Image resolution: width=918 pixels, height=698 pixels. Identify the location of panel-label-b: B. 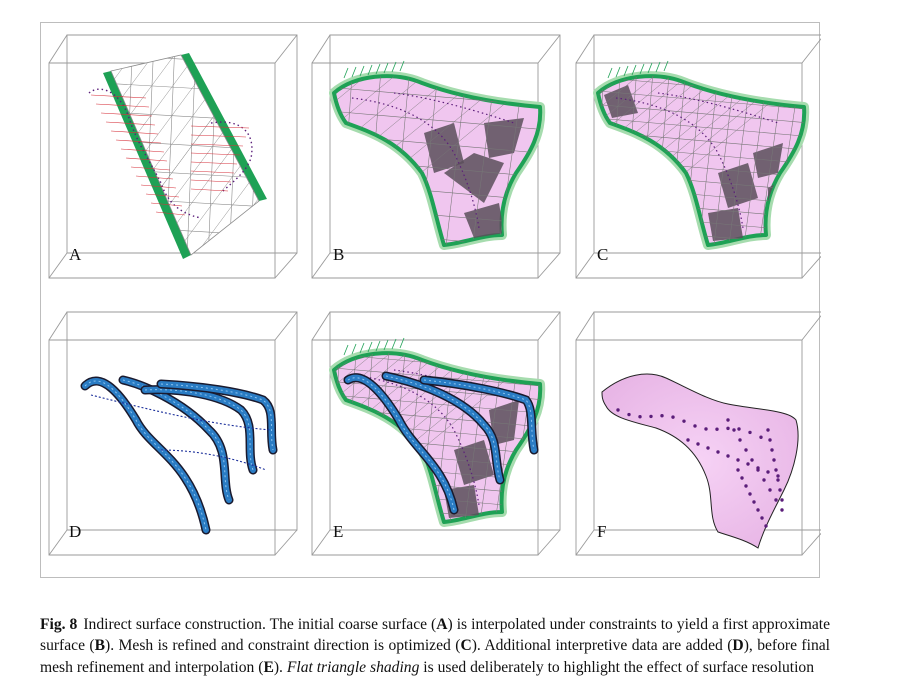
(339, 254).